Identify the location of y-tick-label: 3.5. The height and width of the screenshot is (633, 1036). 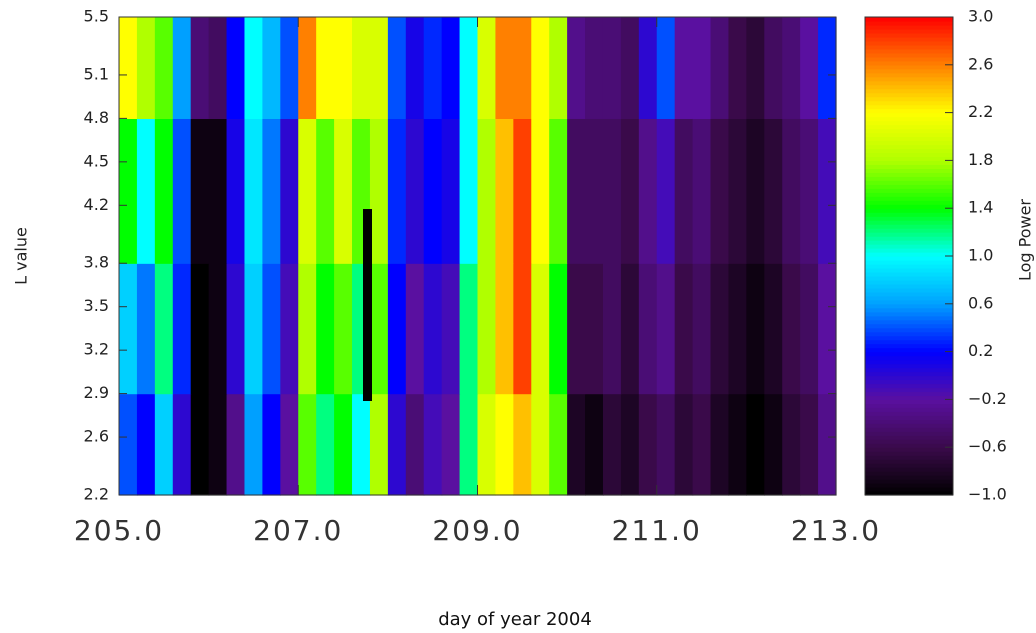
(96, 305).